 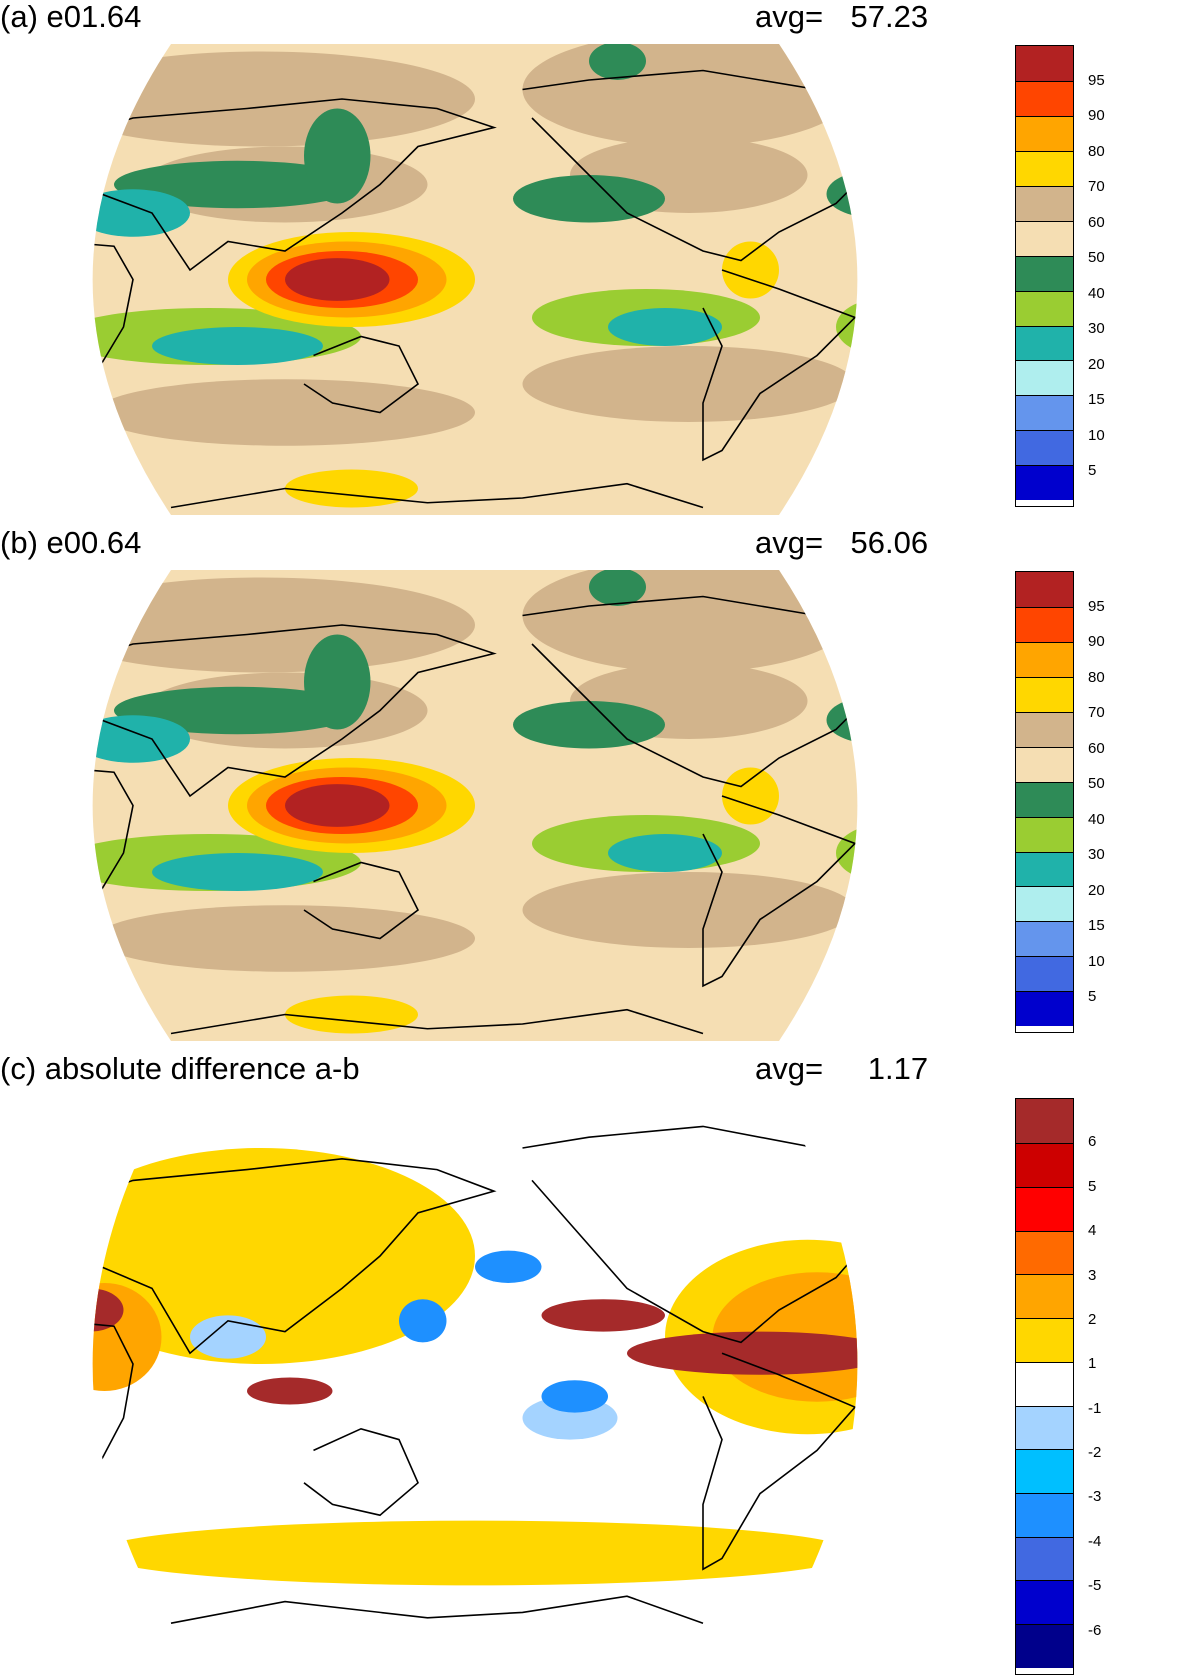 I want to click on colorbar-tick-label: 30, so click(x=1096, y=855).